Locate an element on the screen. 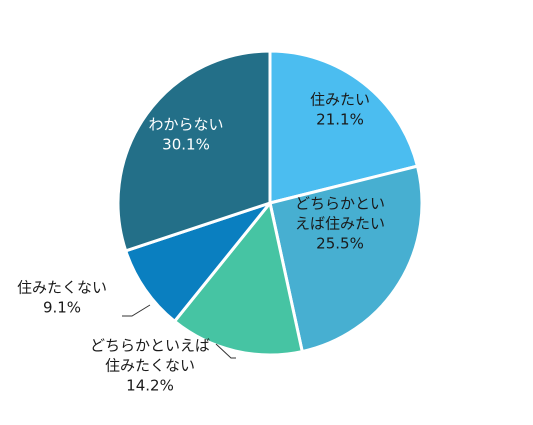 The height and width of the screenshot is (425, 533). slice-label-1-line-1: えば住みたい is located at coordinates (340, 224).